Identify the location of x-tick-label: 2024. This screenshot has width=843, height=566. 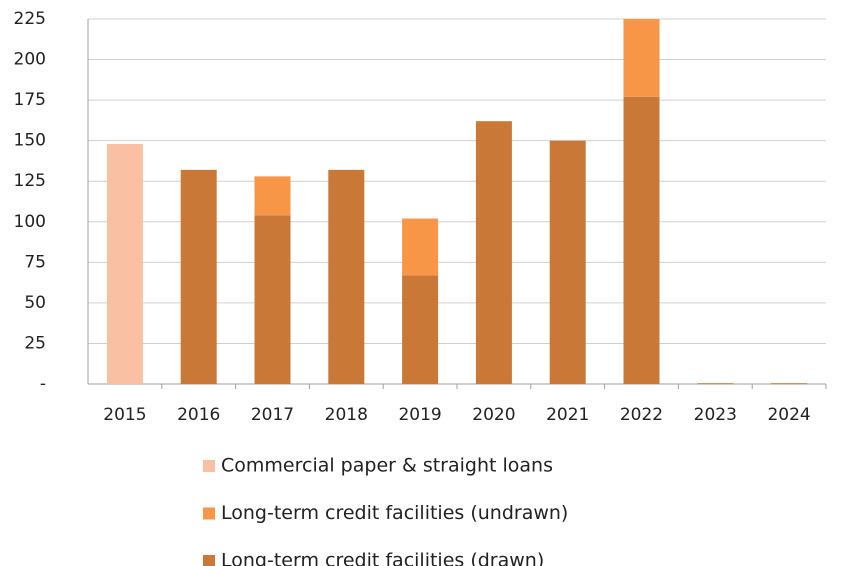
(788, 415).